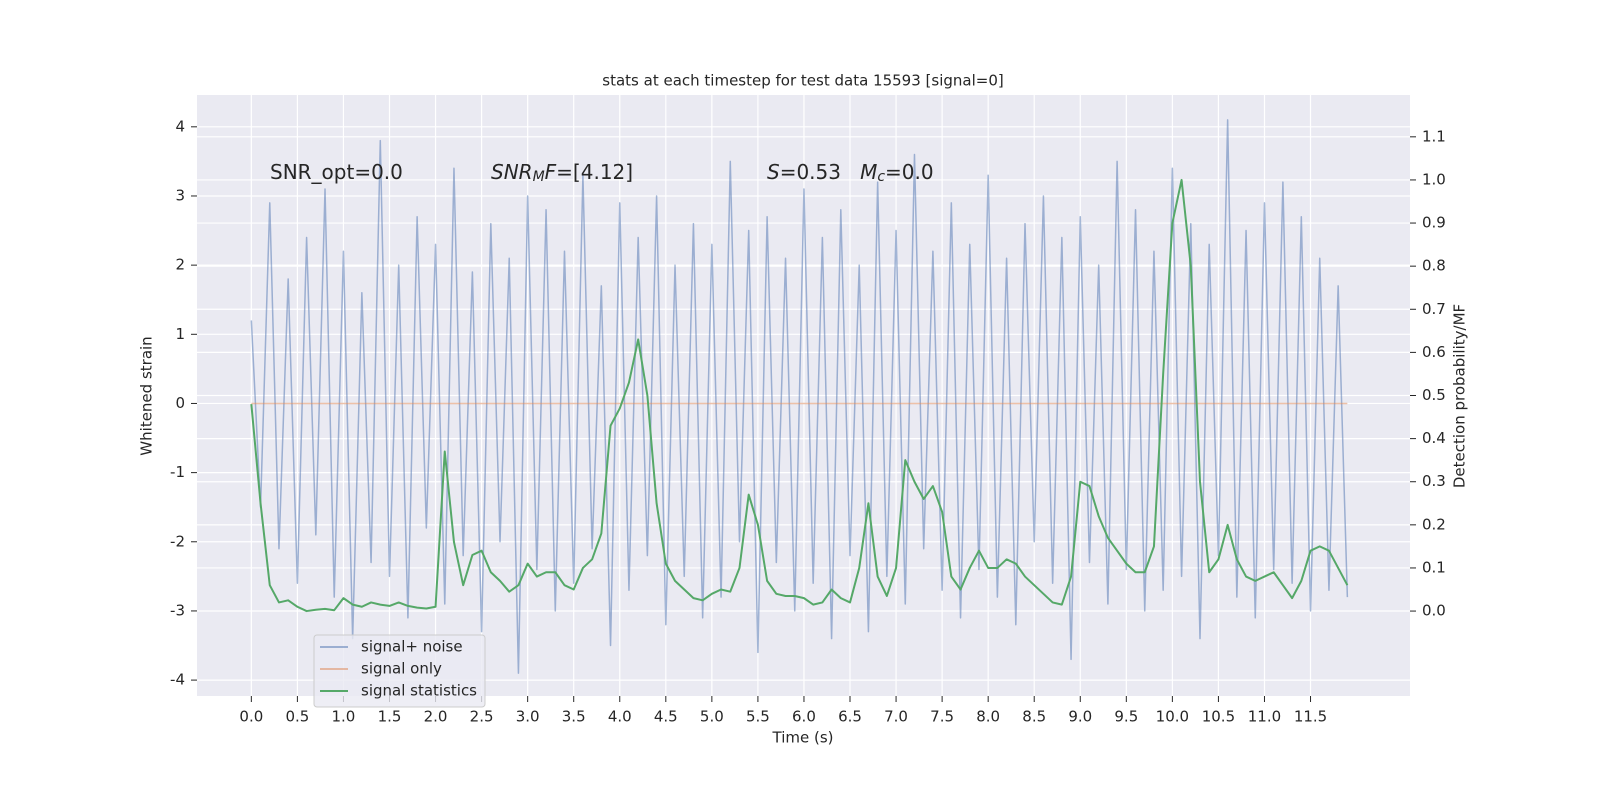  Describe the element at coordinates (896, 717) in the screenshot. I see `x-tick-label: 7.0` at that location.